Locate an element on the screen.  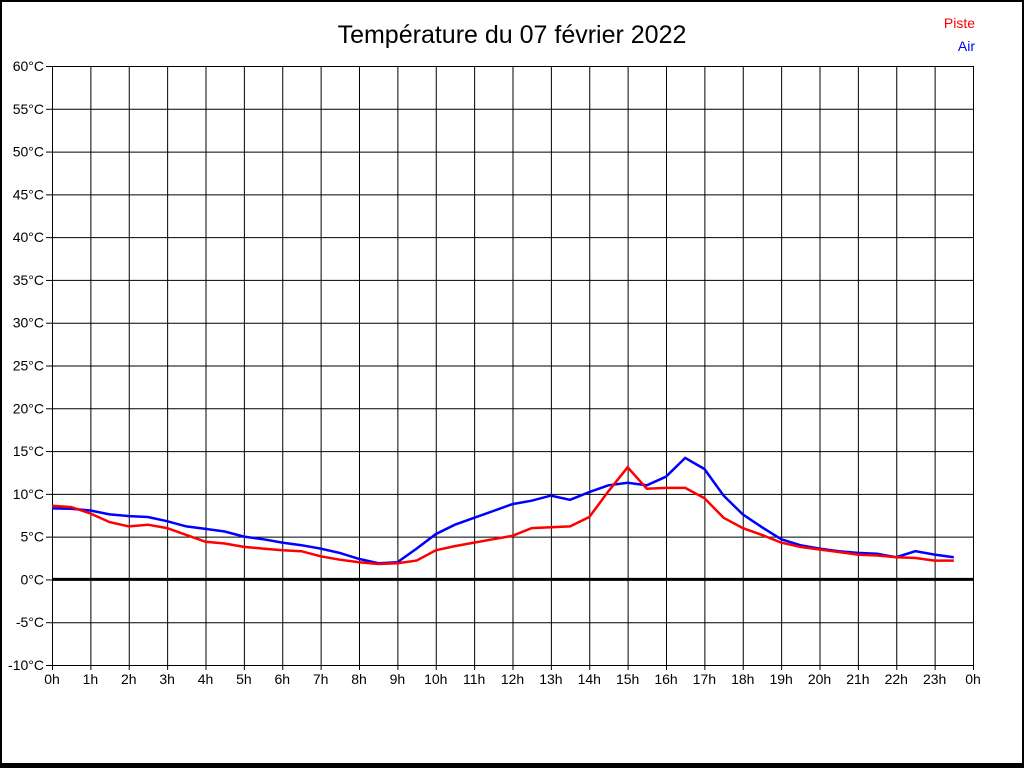
x-tick-label: 10h is located at coordinates (435, 679).